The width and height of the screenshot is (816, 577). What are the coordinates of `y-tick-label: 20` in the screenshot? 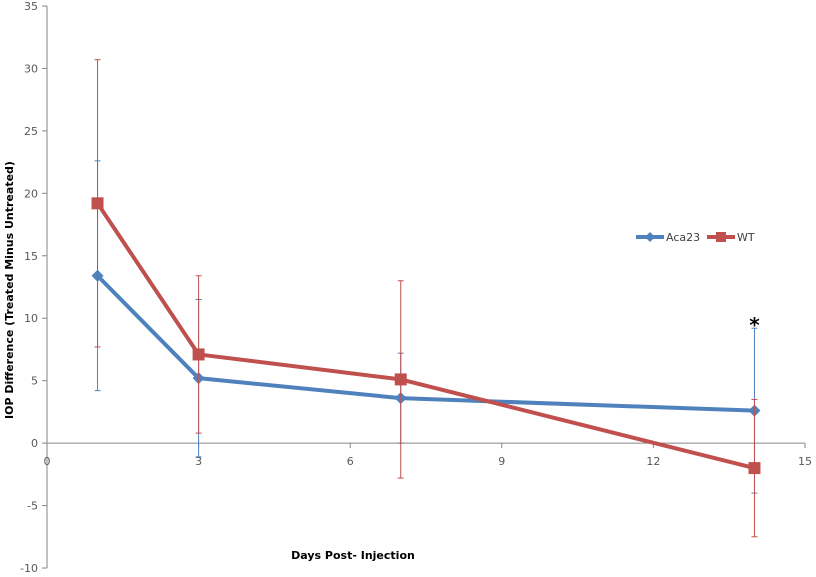 It's located at (31, 193).